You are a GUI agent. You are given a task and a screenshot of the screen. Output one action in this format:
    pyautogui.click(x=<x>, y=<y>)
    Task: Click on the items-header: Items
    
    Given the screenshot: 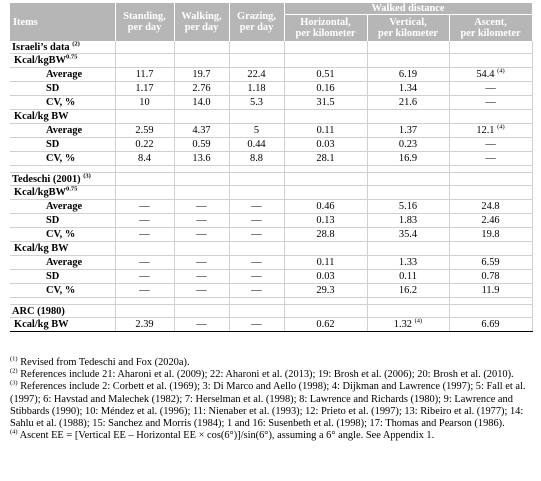 What is the action you would take?
    pyautogui.click(x=62, y=22)
    